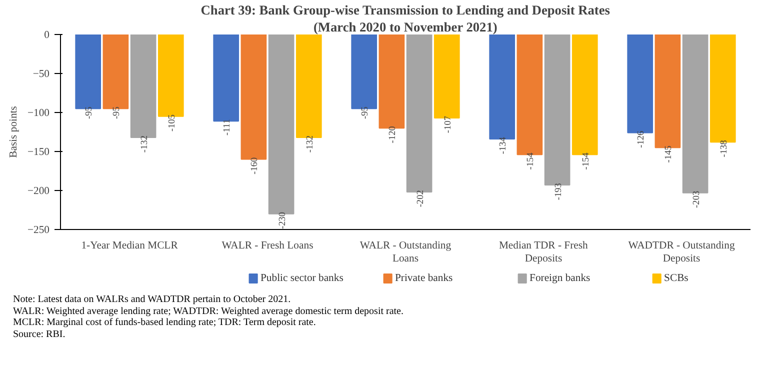  I want to click on source-note: Source: RBI., so click(39, 334).